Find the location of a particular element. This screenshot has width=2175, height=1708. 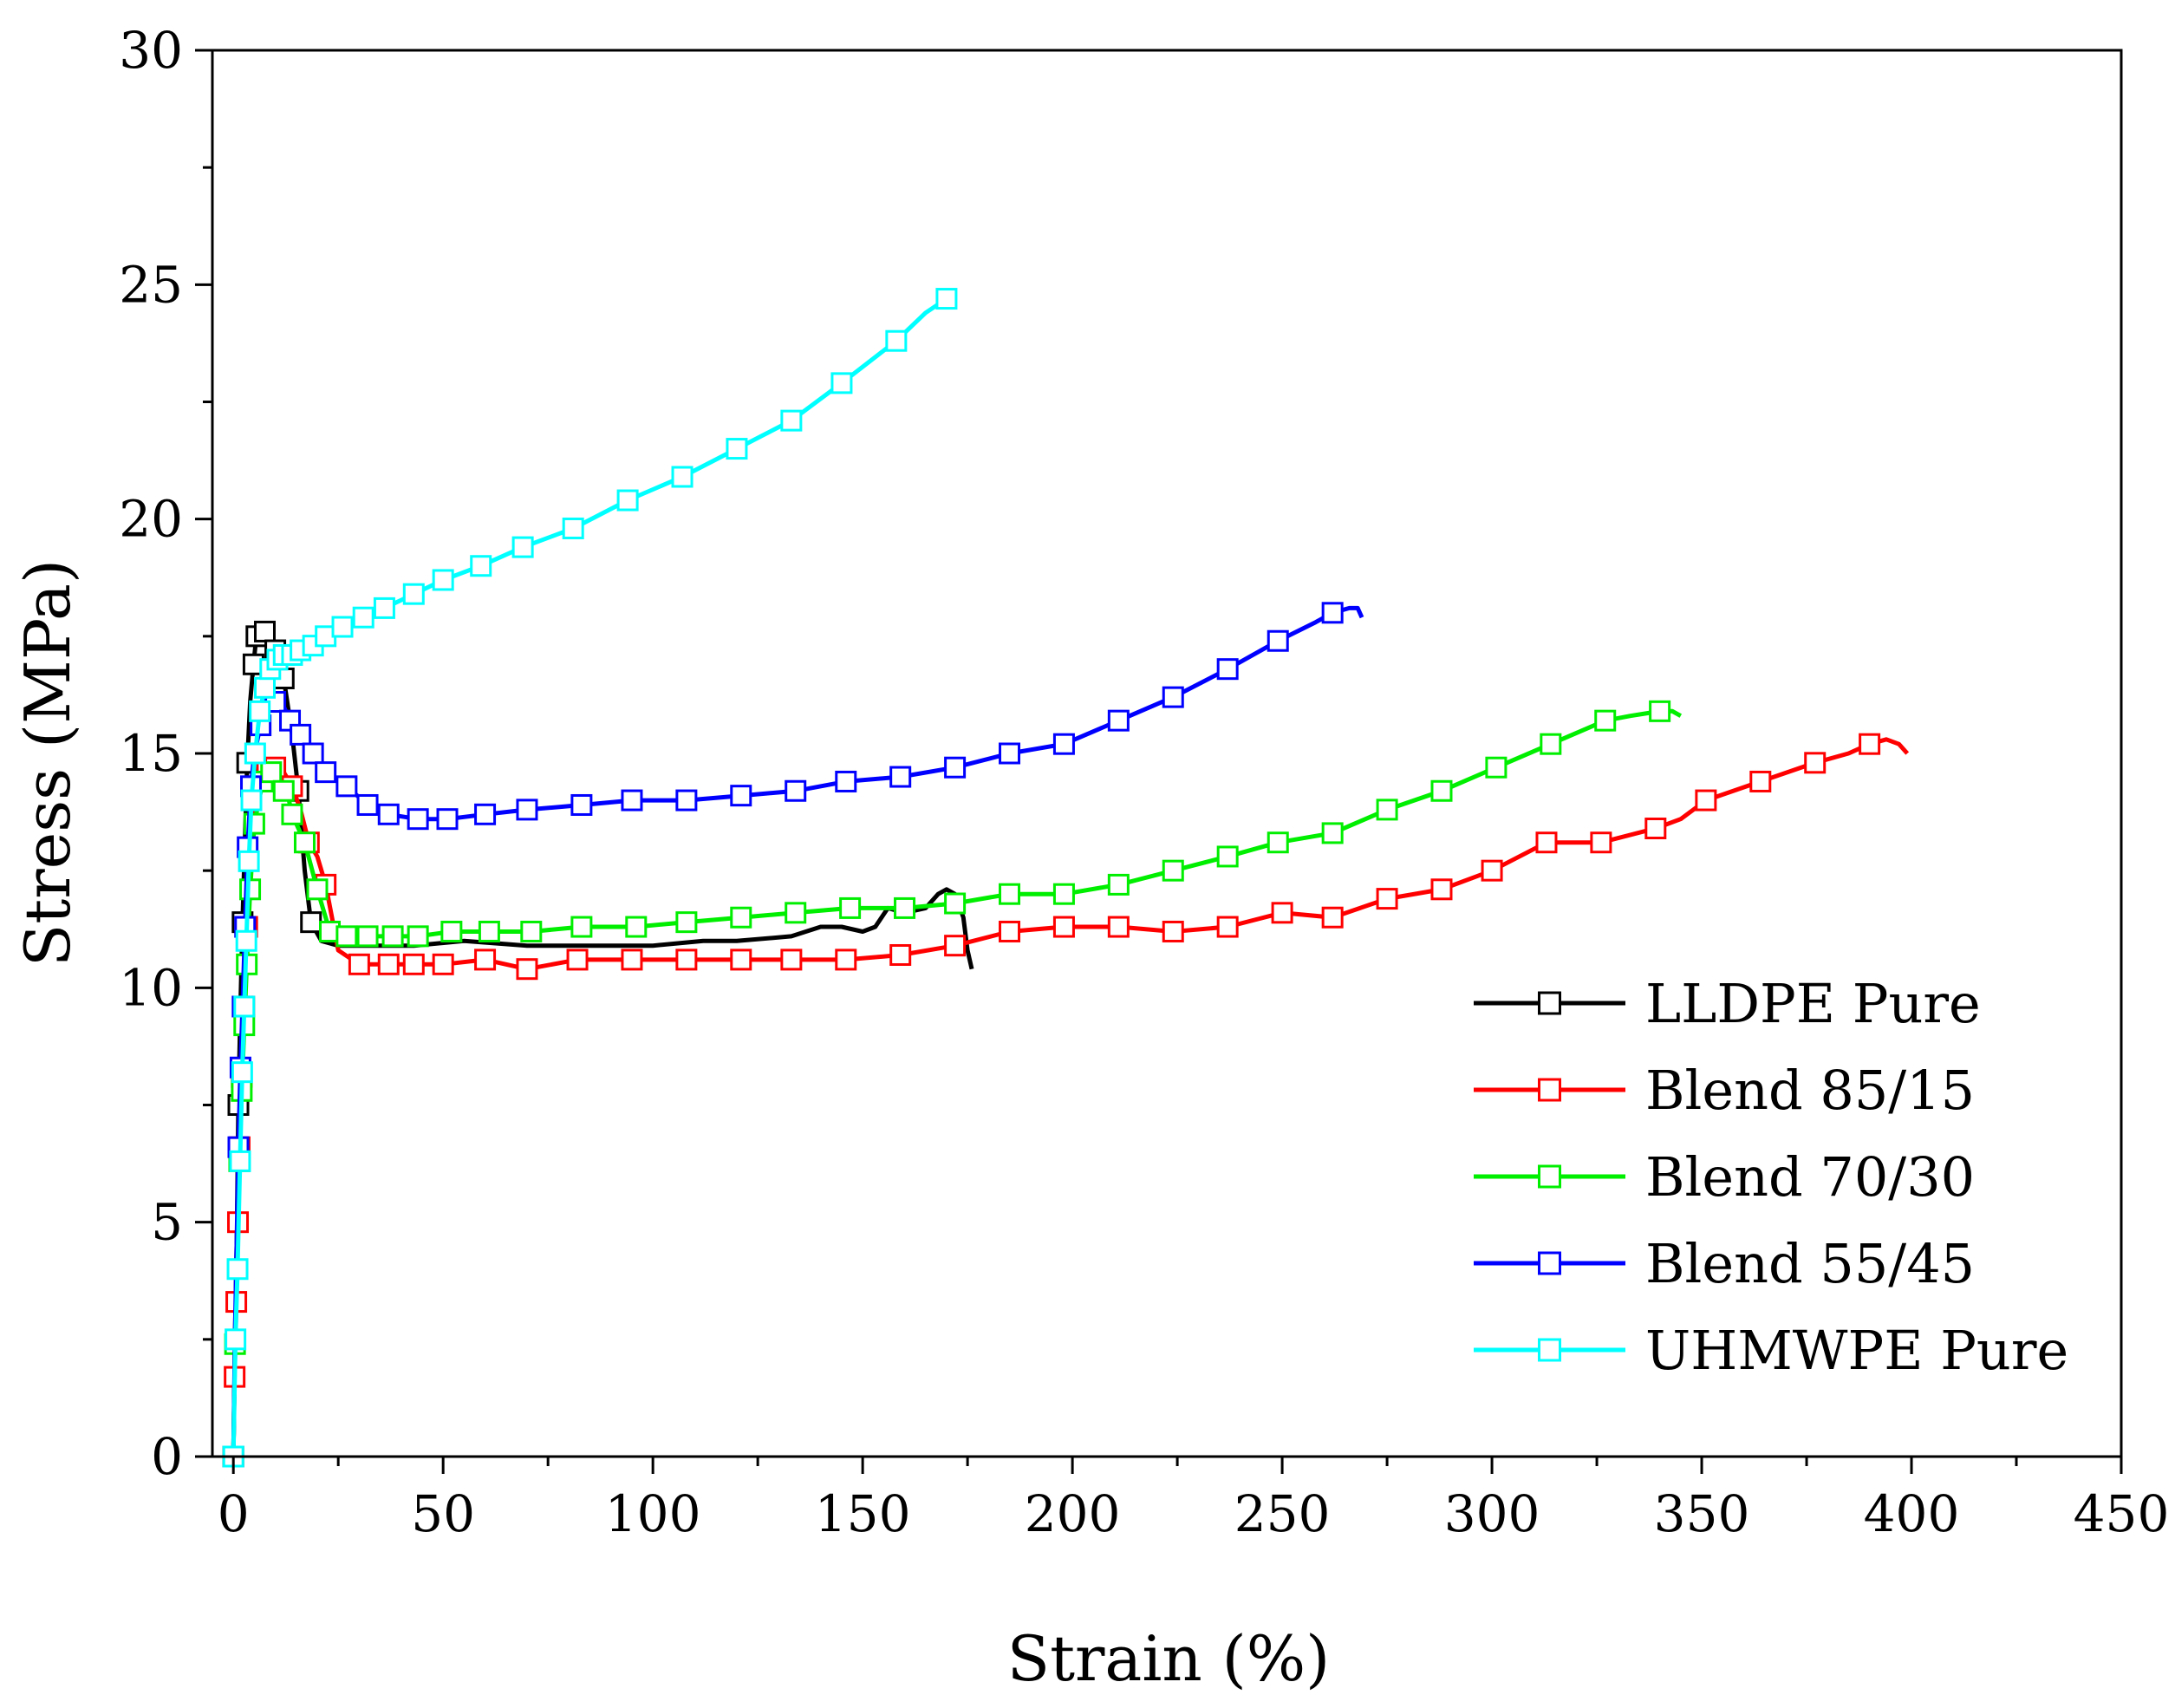

y-tick-label: 30 is located at coordinates (151, 50).